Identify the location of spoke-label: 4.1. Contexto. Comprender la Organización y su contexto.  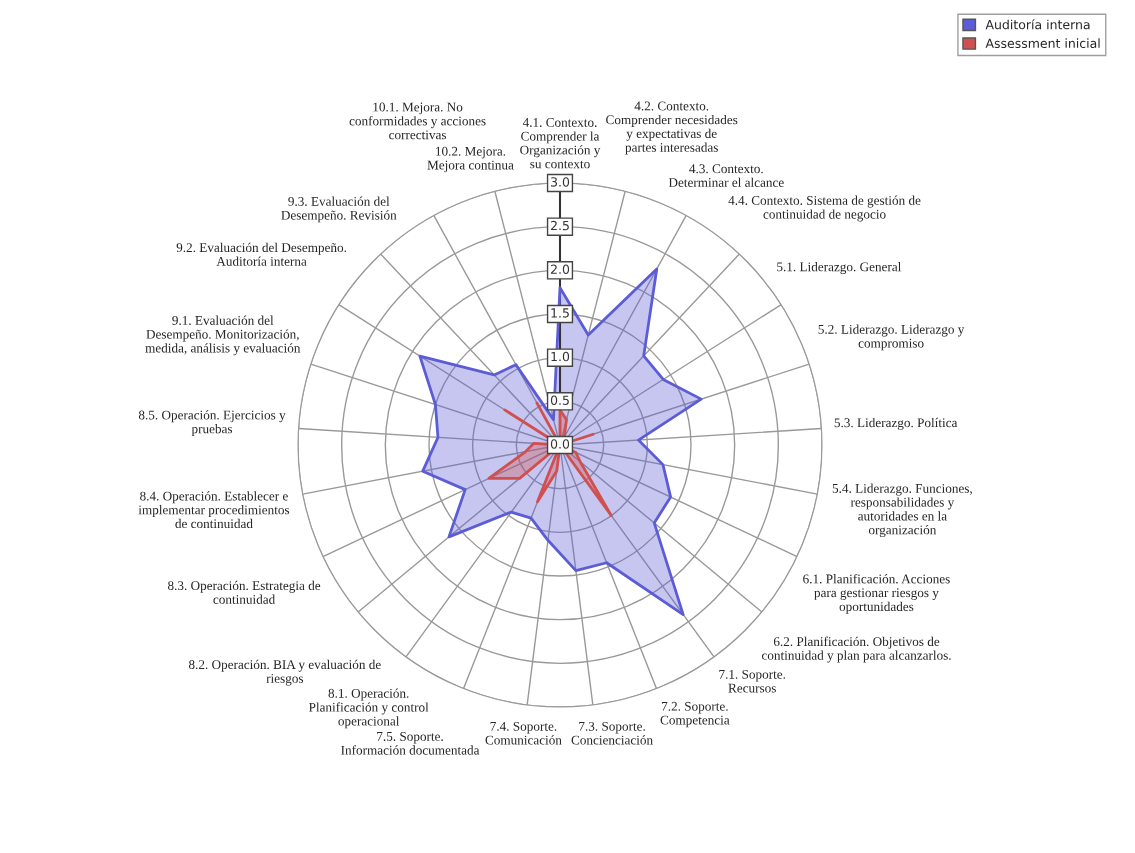
(560, 143).